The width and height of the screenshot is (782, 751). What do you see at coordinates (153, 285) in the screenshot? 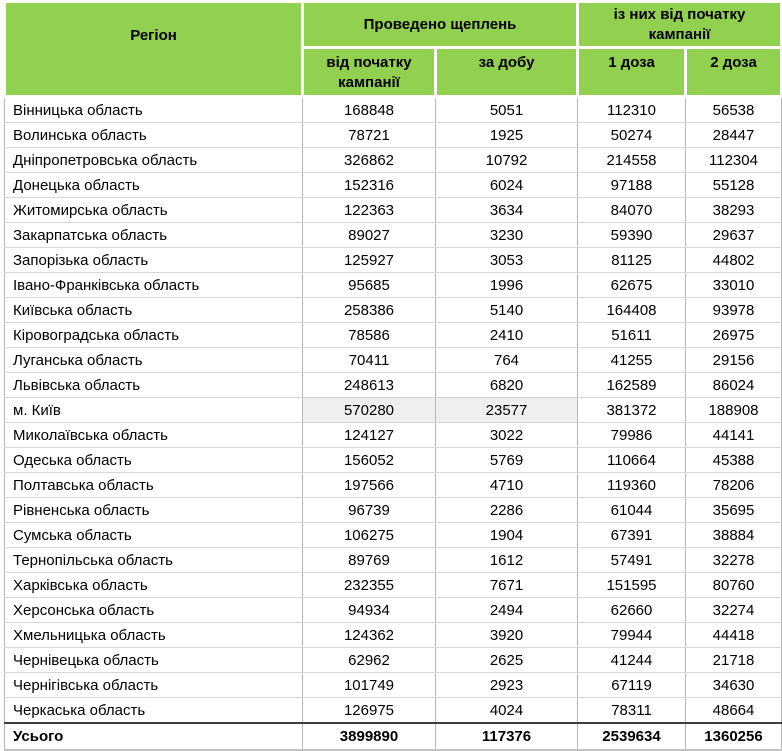
I see `region-cell: Івано-Франківська область` at bounding box center [153, 285].